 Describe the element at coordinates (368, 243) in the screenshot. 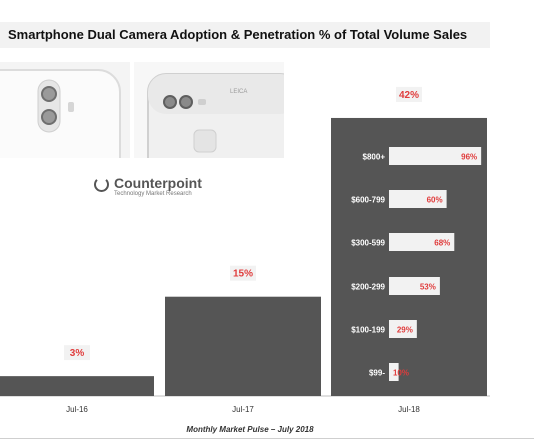

I see `segment-category-label: $300-599` at that location.